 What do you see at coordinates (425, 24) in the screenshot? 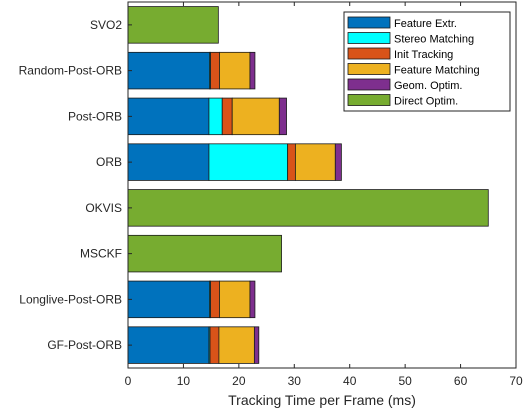
I see `legend-label: Feature Extr.` at bounding box center [425, 24].